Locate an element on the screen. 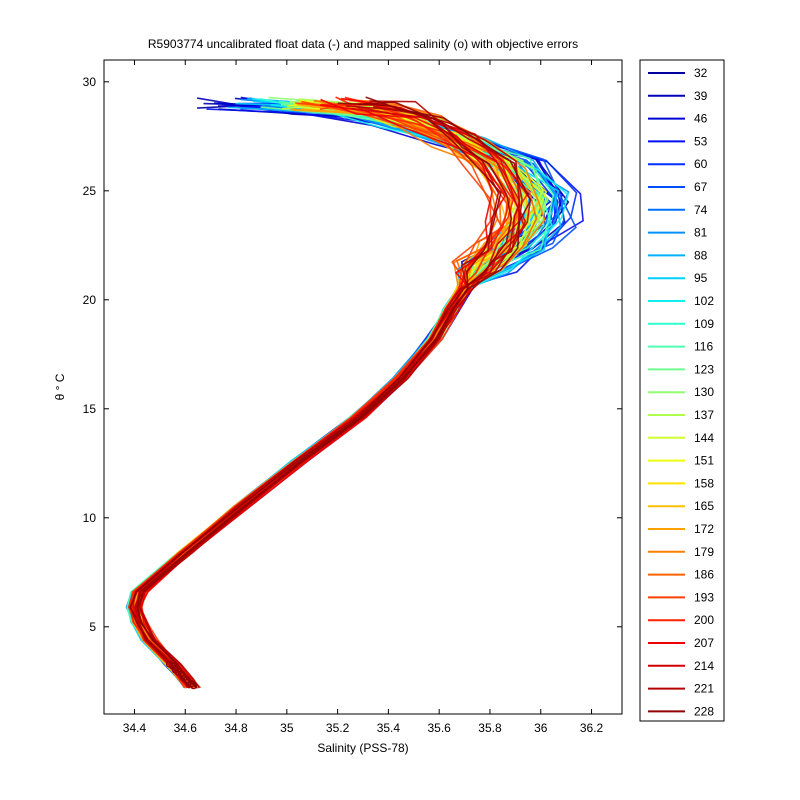 The image size is (800, 800). x-tick-label: 35.6 is located at coordinates (439, 728).